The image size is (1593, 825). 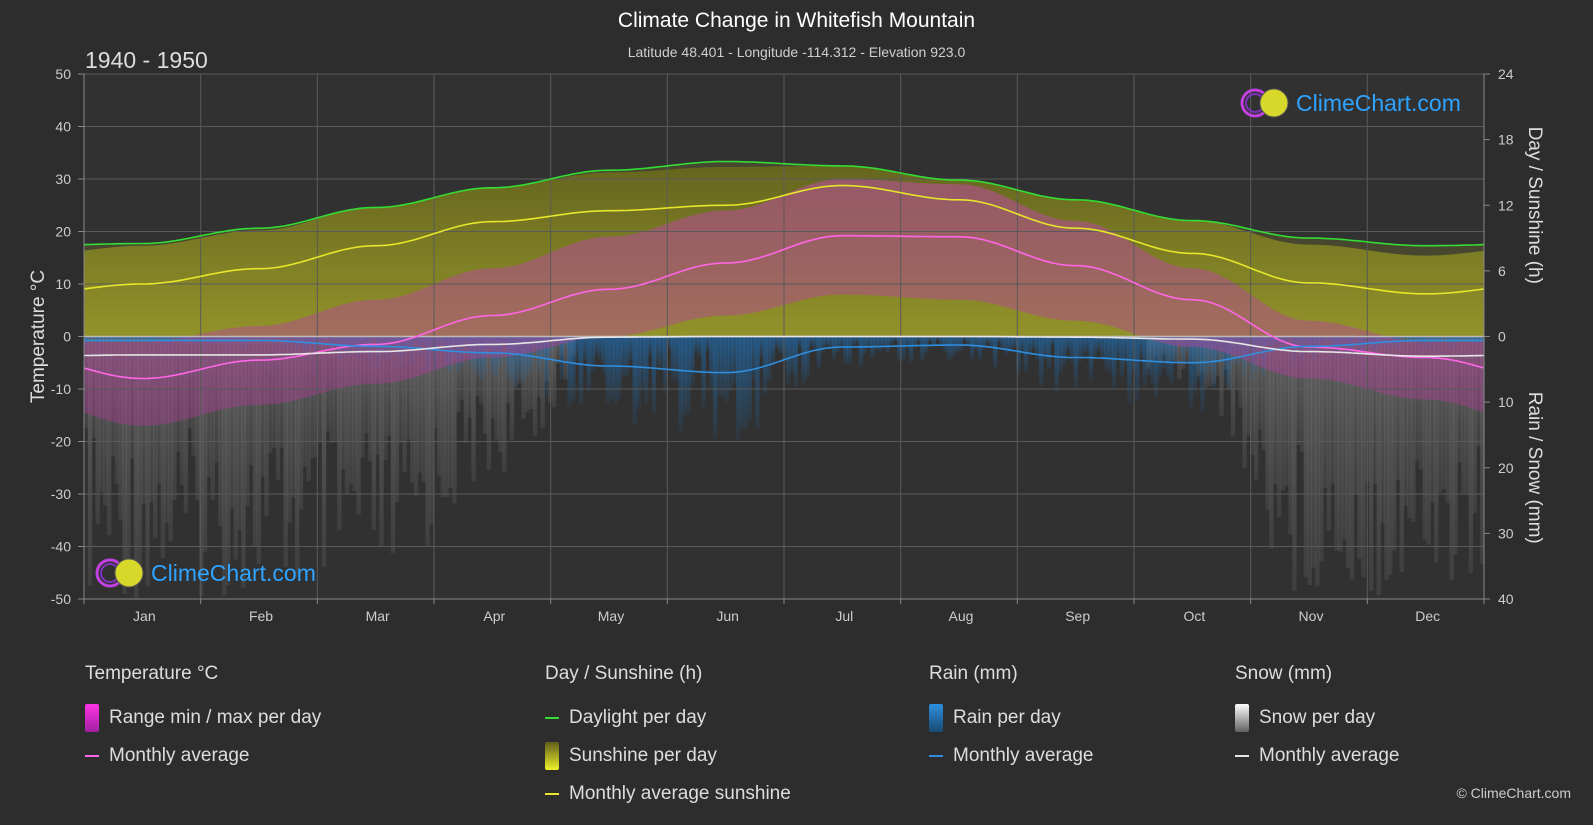 I want to click on y-left-tick-label: 0, so click(x=67, y=337).